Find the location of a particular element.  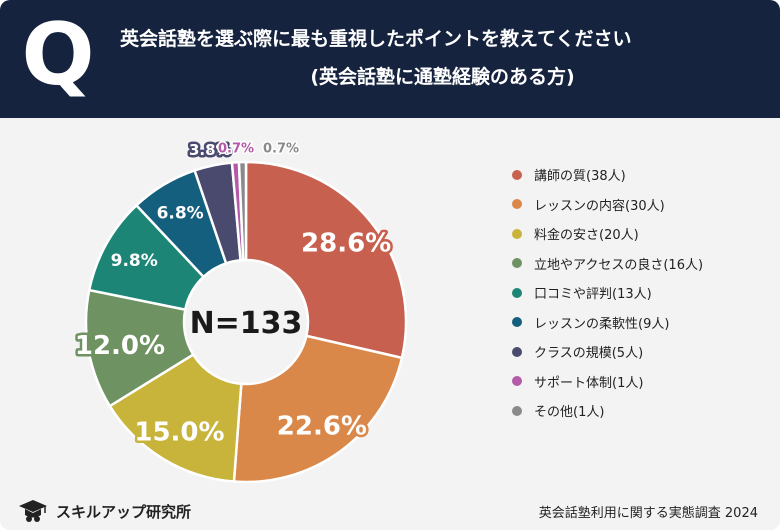

legend-item-1: 講師の質(38人) is located at coordinates (642, 175).